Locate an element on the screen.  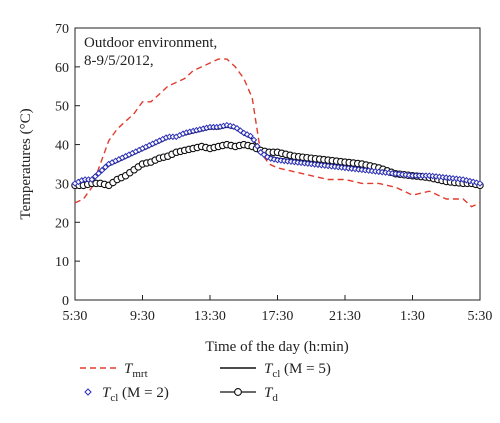
x-tick-label: 17:30 is located at coordinates (278, 316).